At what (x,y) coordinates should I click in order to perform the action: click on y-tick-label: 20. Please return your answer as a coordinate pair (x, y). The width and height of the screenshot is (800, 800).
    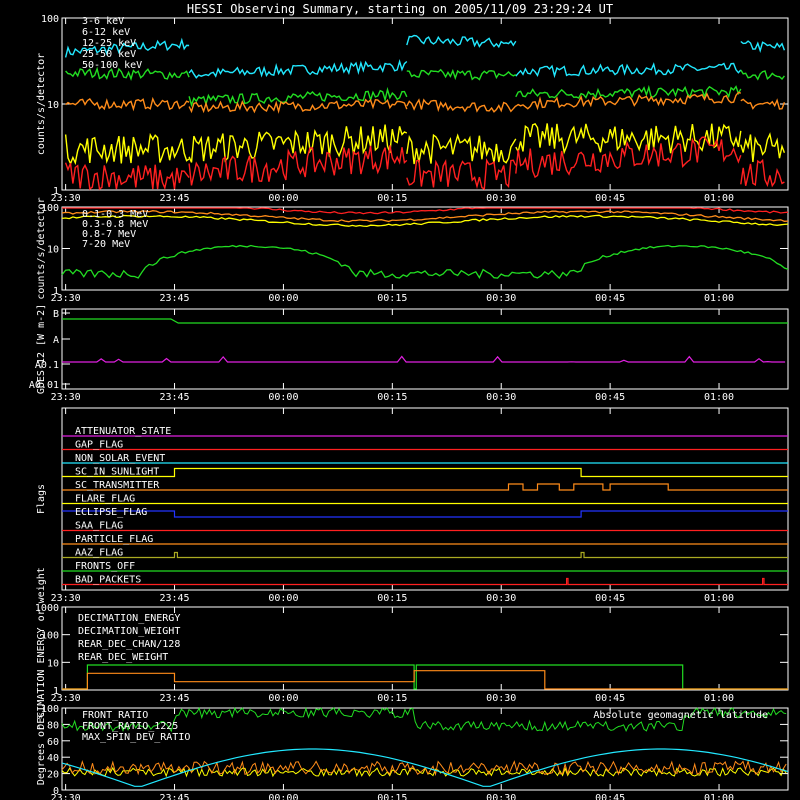
    Looking at the image, I should click on (53, 775).